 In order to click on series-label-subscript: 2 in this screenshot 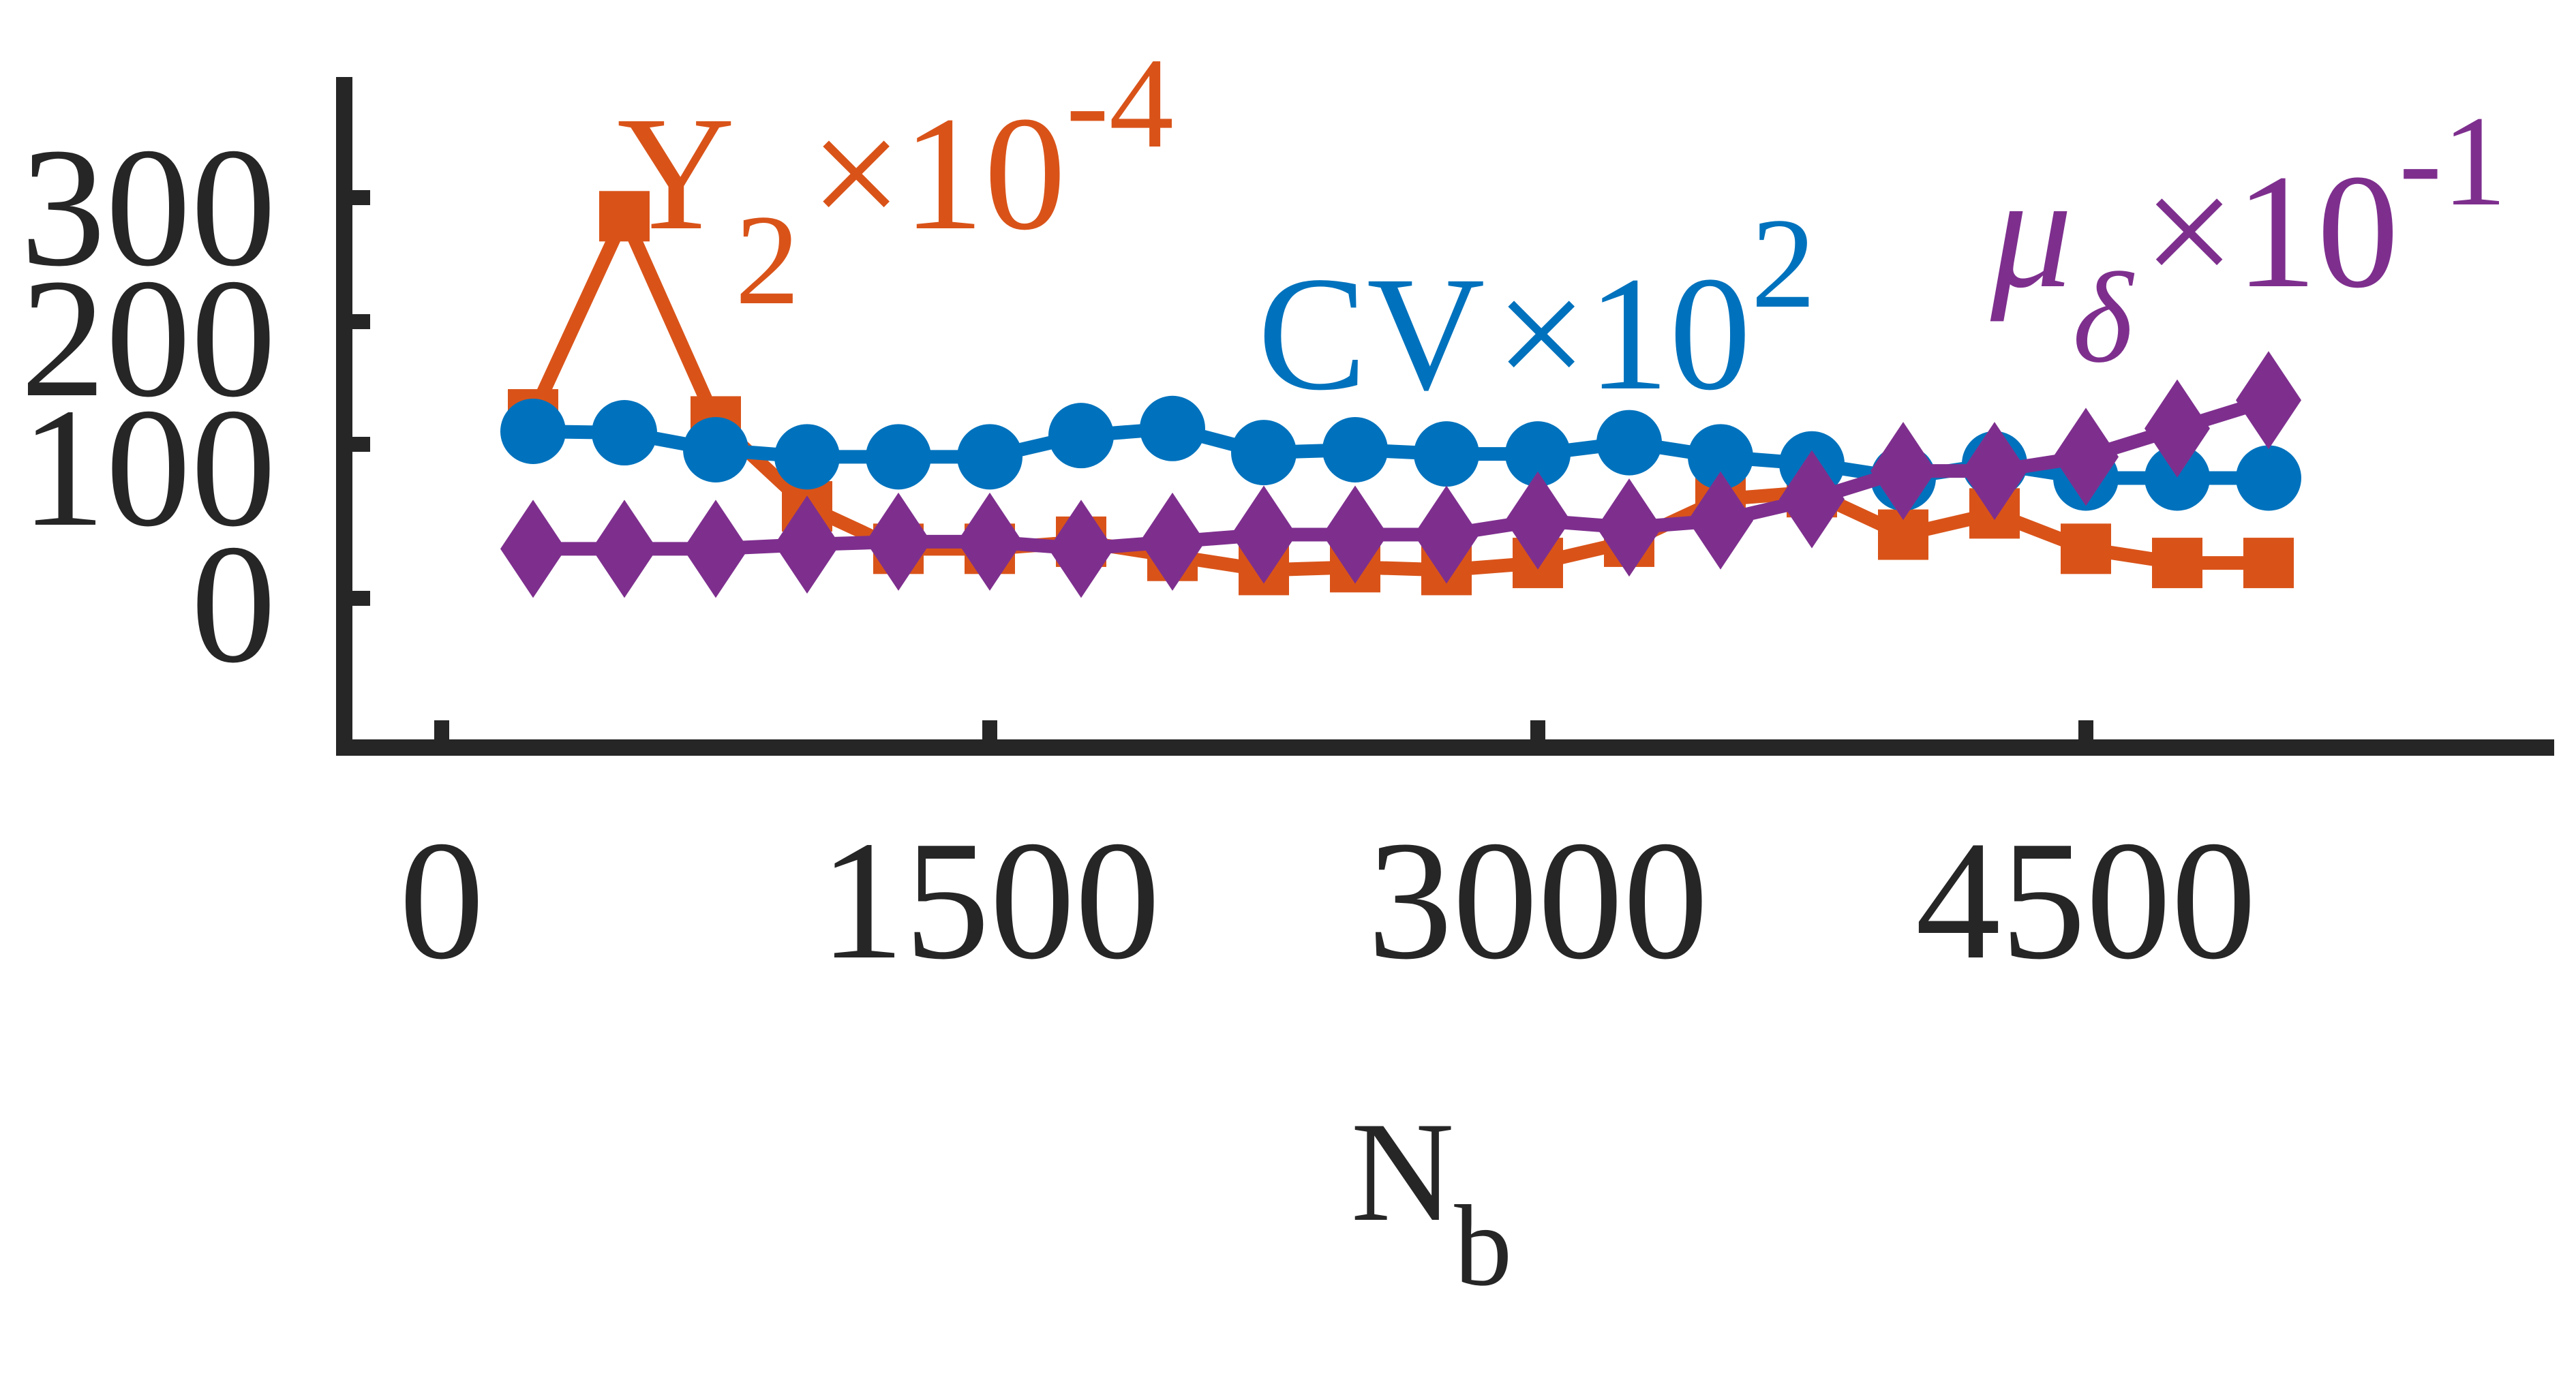, I will do `click(767, 261)`.